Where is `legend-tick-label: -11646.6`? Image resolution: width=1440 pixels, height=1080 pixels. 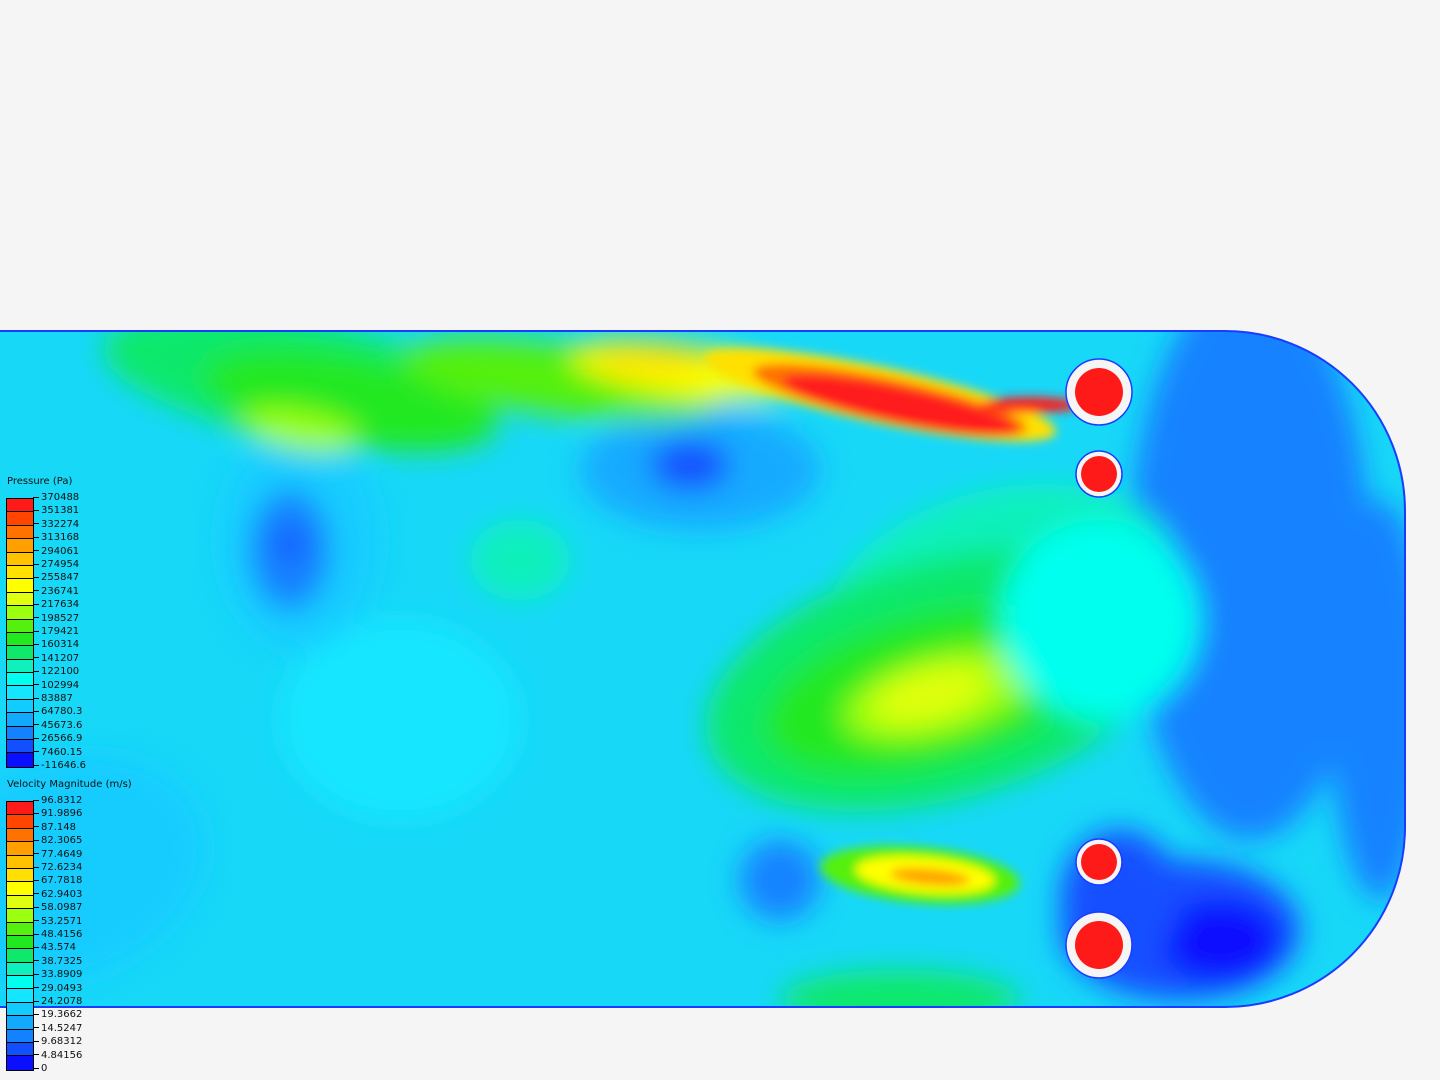 legend-tick-label: -11646.6 is located at coordinates (59, 766).